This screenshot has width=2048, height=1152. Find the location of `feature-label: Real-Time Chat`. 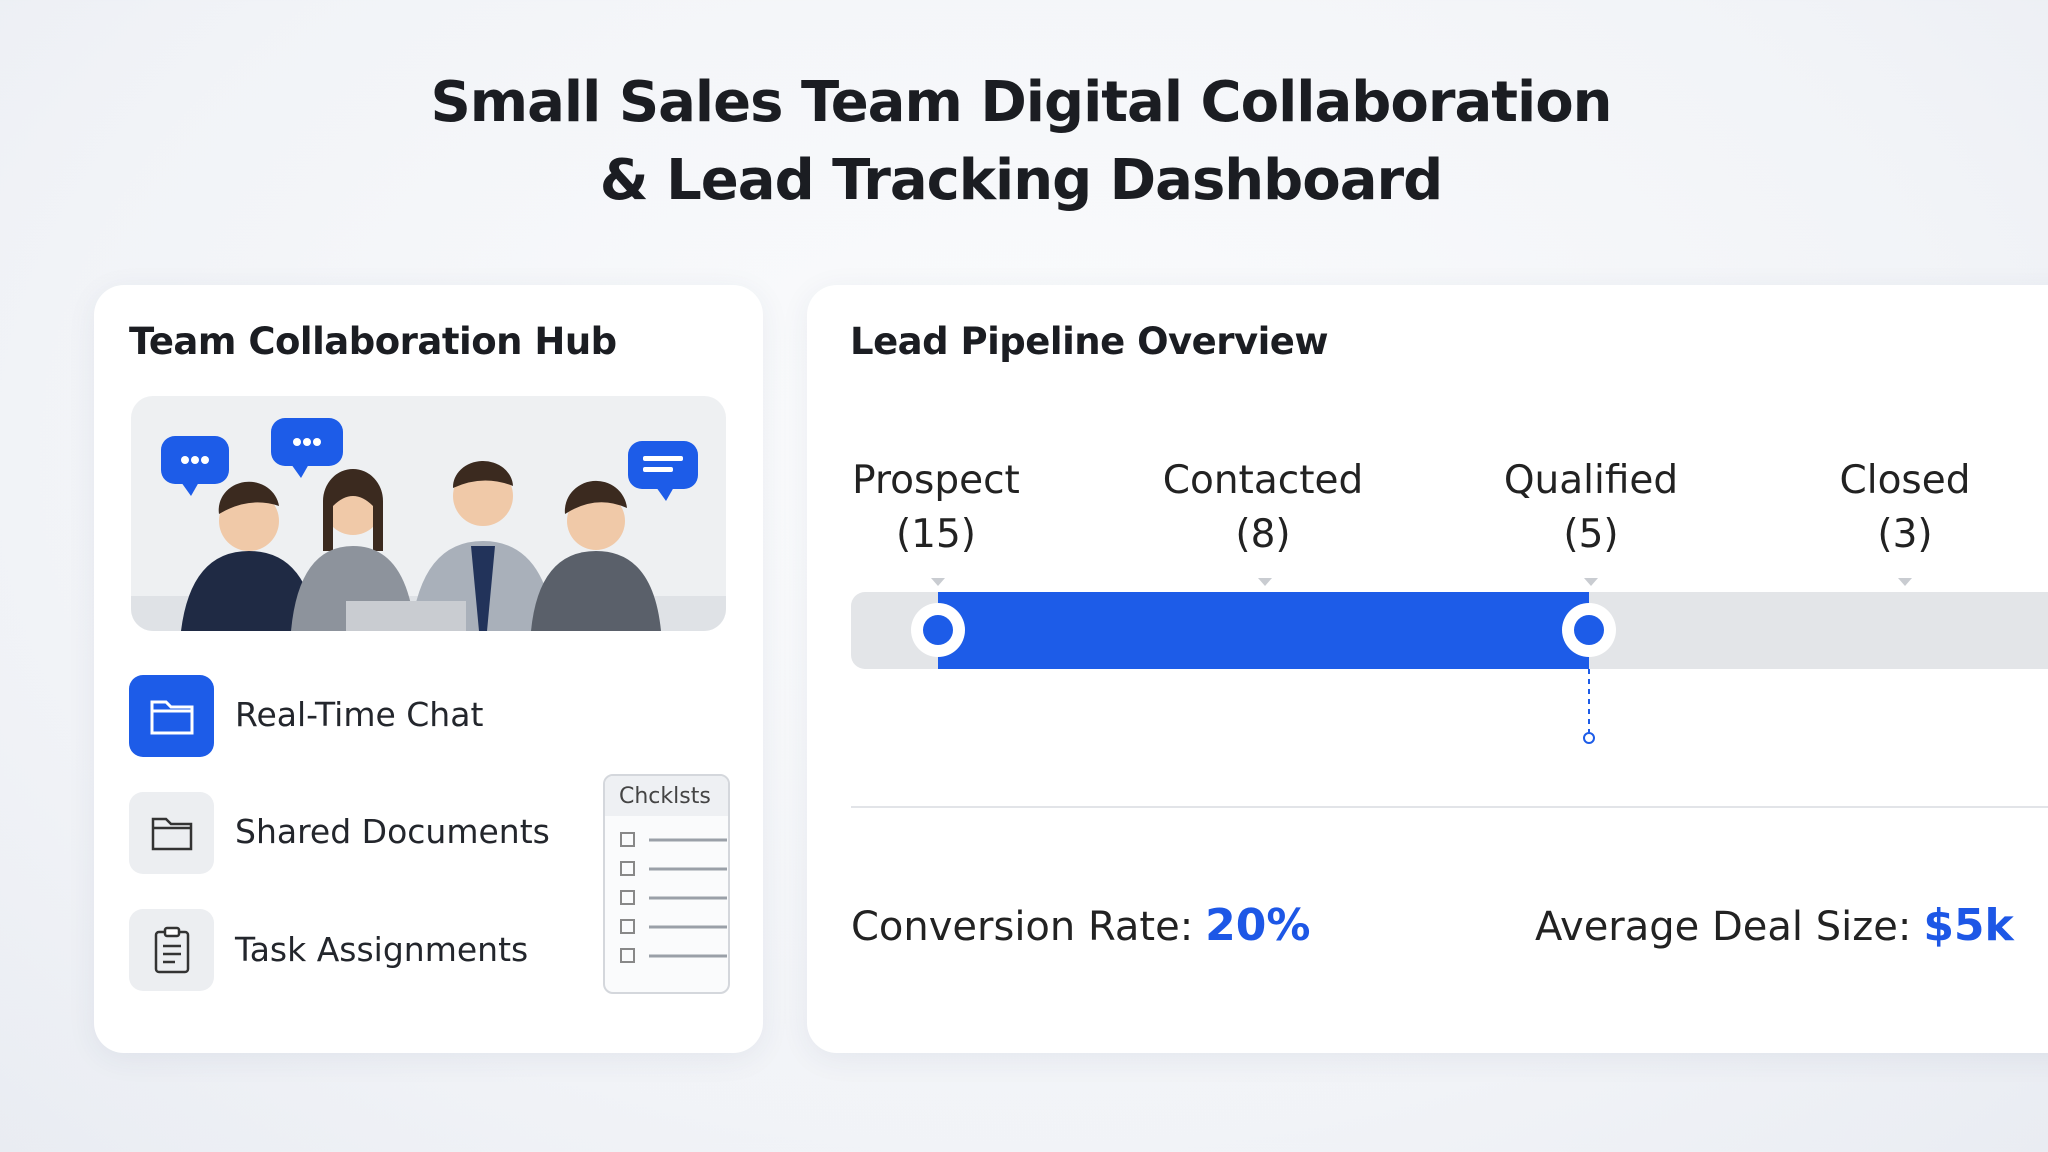

feature-label: Real-Time Chat is located at coordinates (359, 714).